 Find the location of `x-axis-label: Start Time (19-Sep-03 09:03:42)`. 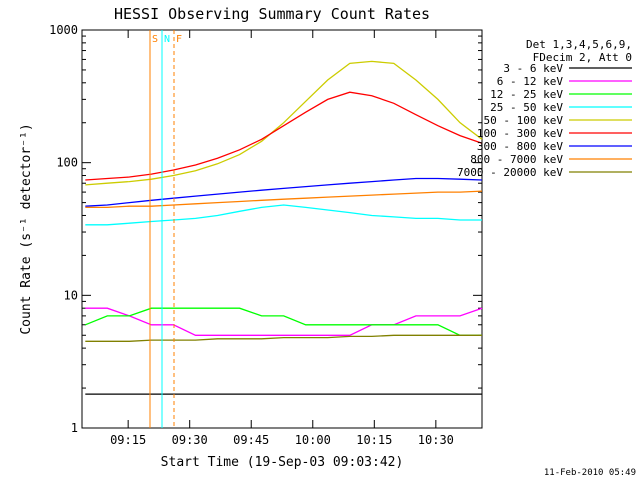

x-axis-label: Start Time (19-Sep-03 09:03:42) is located at coordinates (282, 462).